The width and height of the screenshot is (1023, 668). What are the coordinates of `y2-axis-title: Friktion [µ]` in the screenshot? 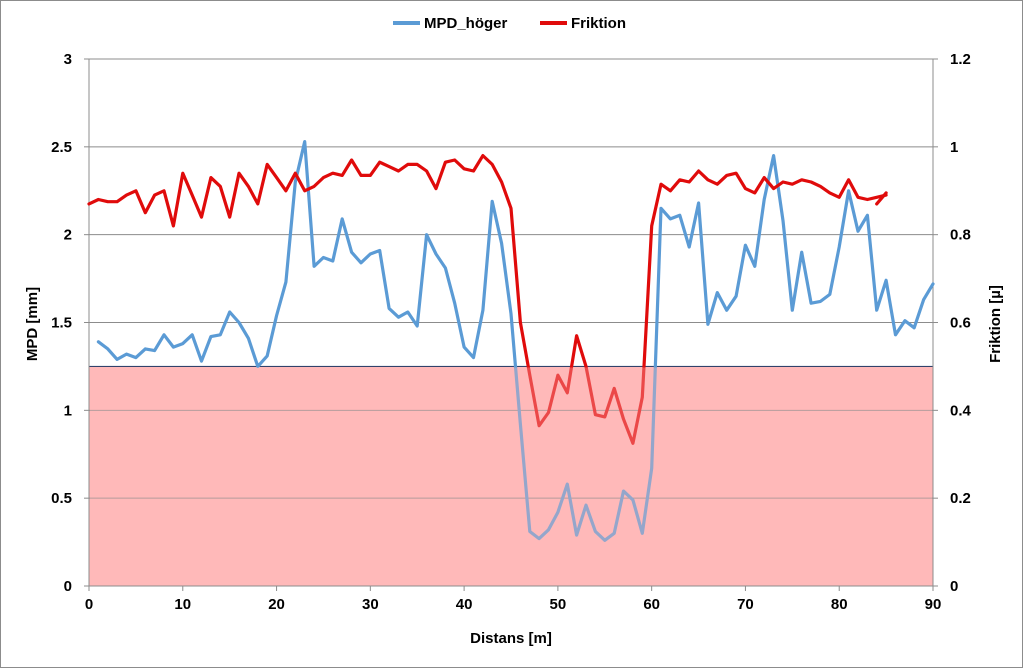 It's located at (995, 324).